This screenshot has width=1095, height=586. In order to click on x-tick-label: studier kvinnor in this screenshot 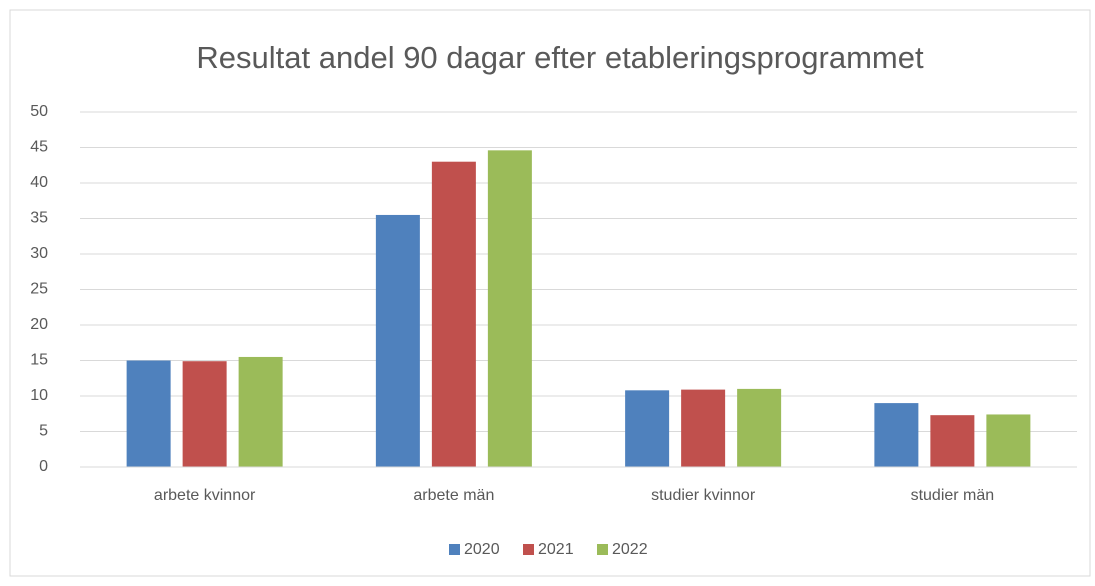, I will do `click(703, 495)`.